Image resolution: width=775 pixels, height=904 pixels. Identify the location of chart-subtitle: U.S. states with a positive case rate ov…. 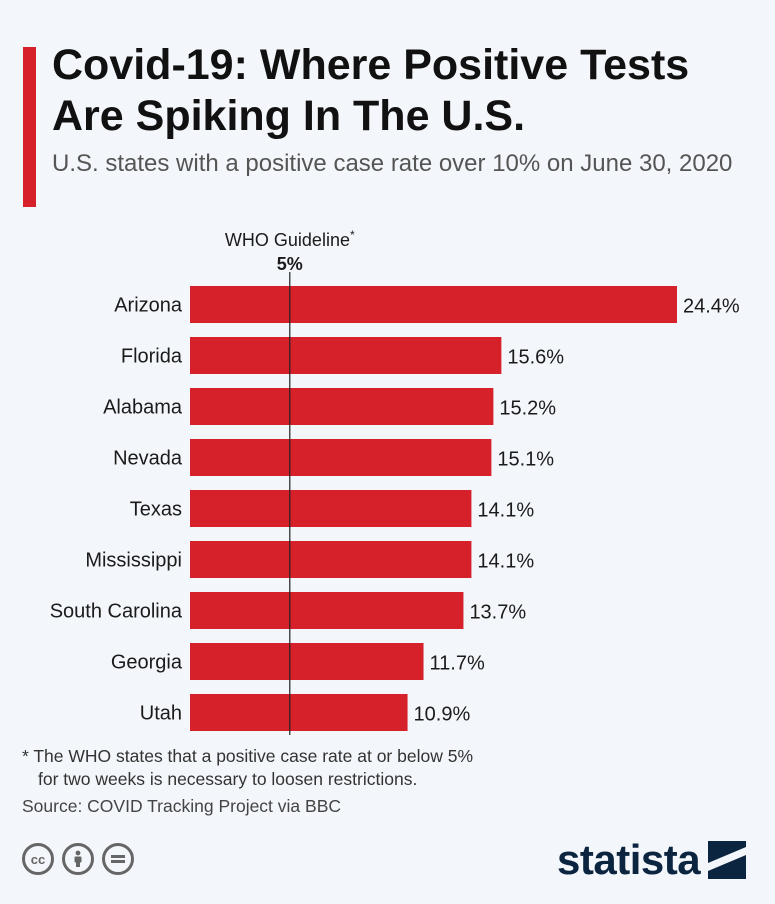
(392, 163).